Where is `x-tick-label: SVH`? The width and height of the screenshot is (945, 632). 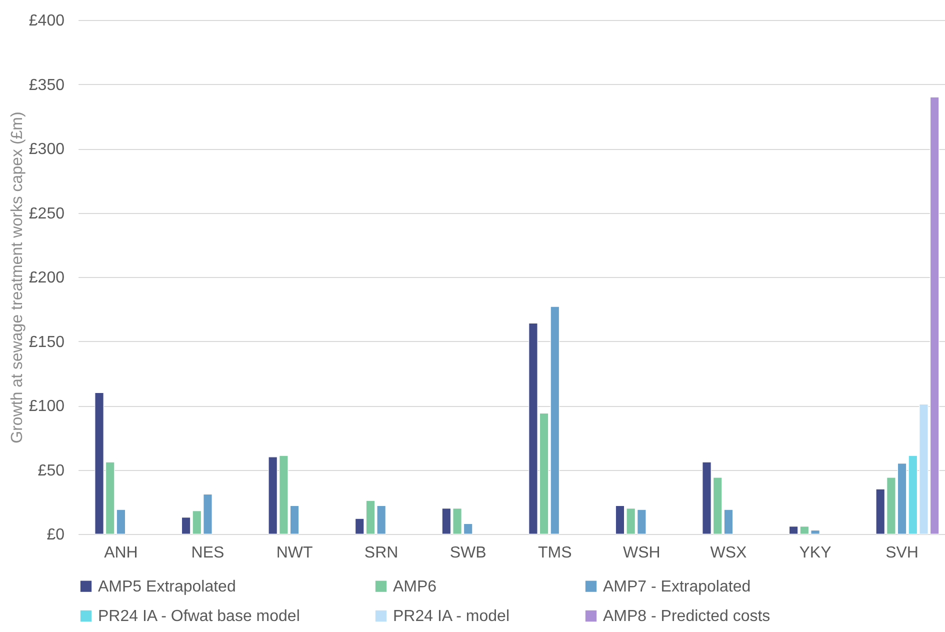
x-tick-label: SVH is located at coordinates (902, 553).